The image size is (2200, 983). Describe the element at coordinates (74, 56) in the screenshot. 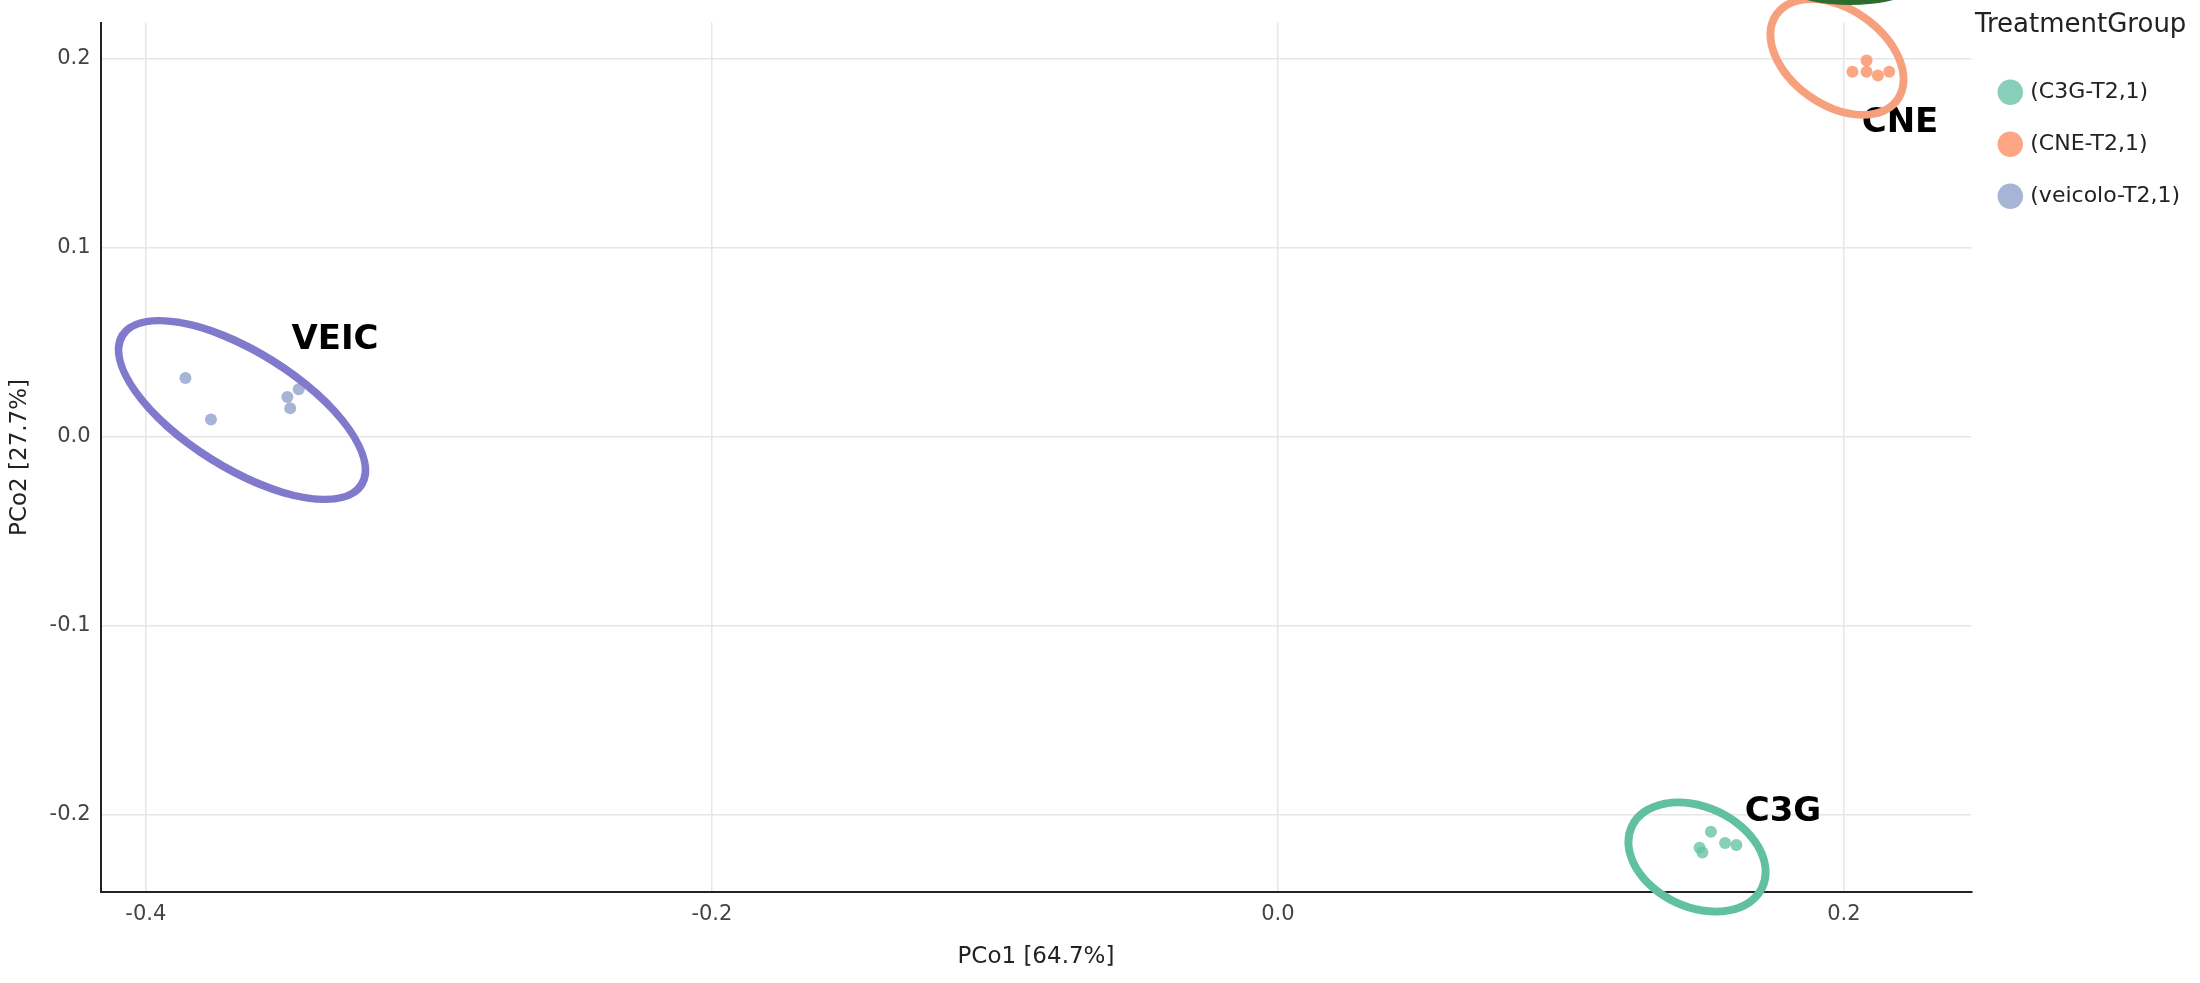

I see `y-tick-label: 0.2` at that location.